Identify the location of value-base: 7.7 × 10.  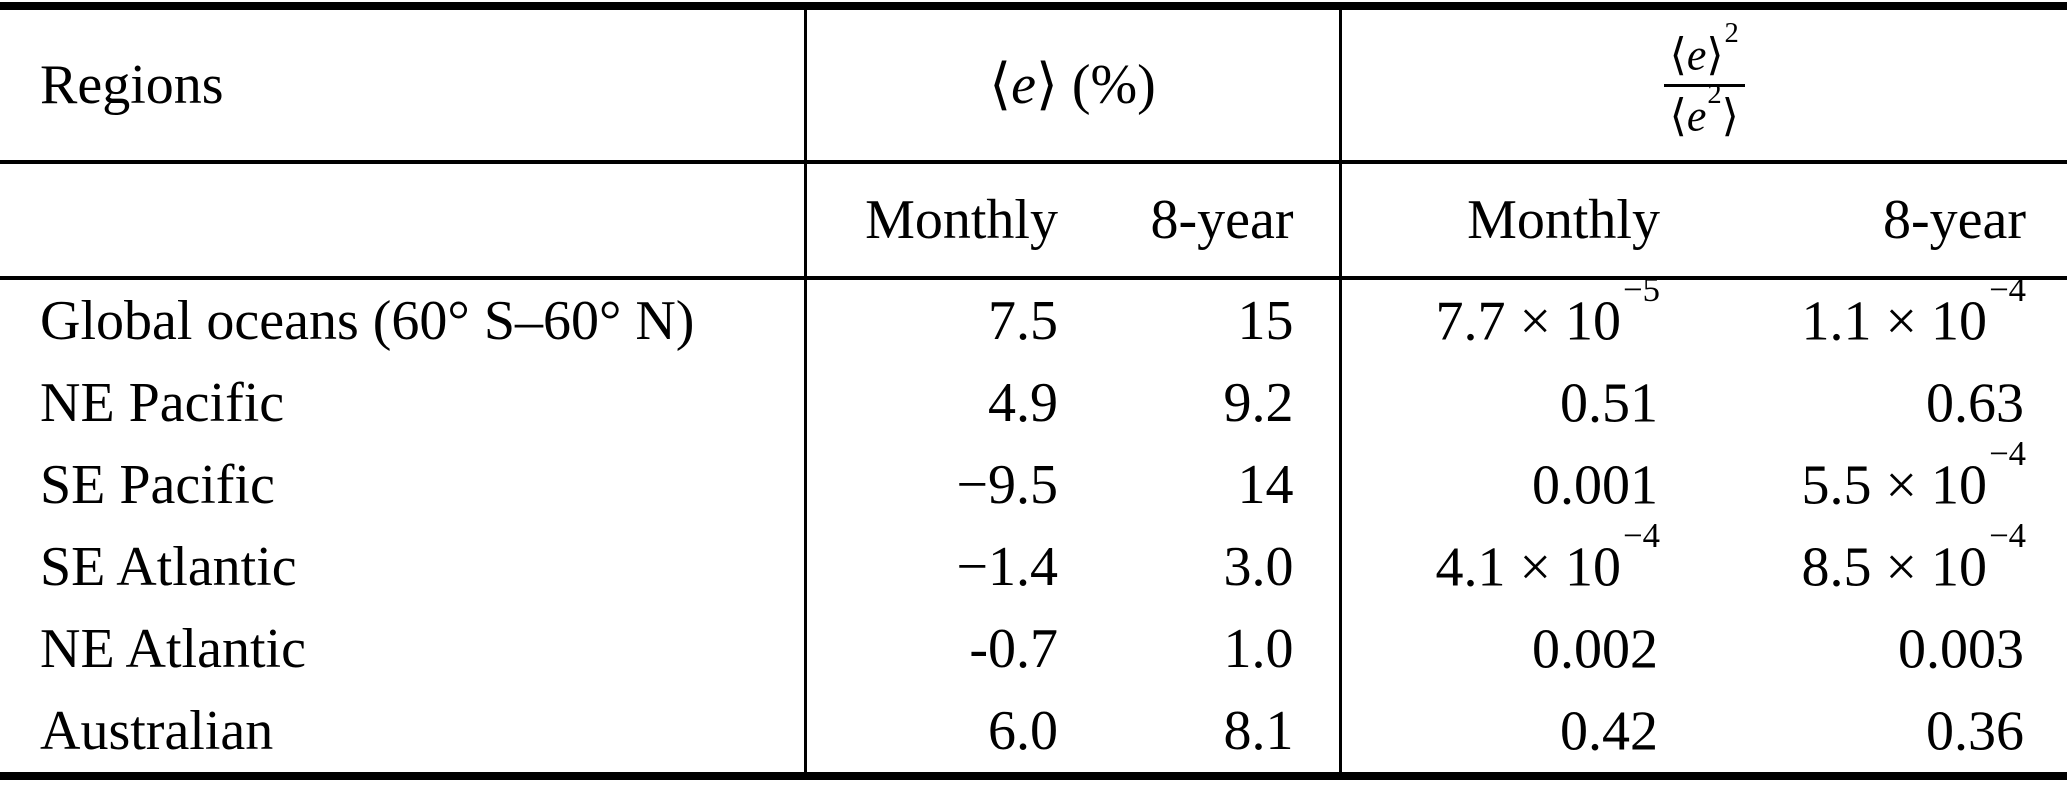
(1528, 321).